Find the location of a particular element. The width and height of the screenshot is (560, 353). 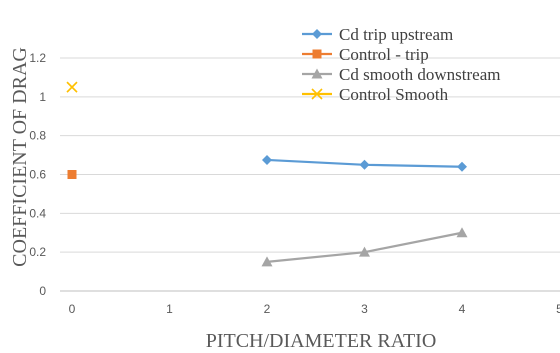

legend-entry: Cd smooth downstream is located at coordinates (401, 74).